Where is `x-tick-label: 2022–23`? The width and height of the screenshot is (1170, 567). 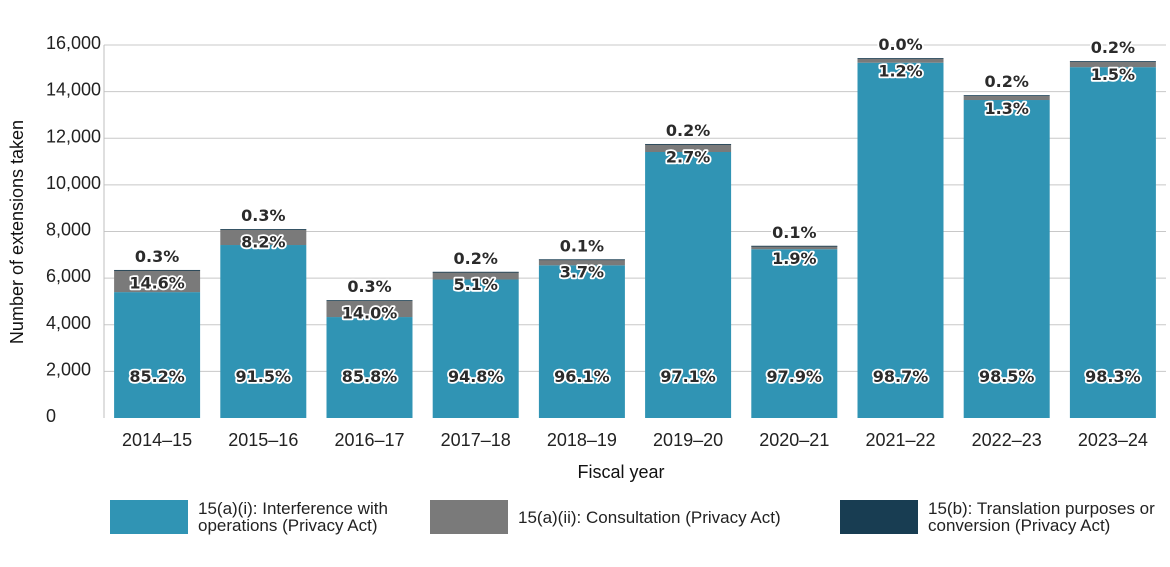
x-tick-label: 2022–23 is located at coordinates (1007, 440).